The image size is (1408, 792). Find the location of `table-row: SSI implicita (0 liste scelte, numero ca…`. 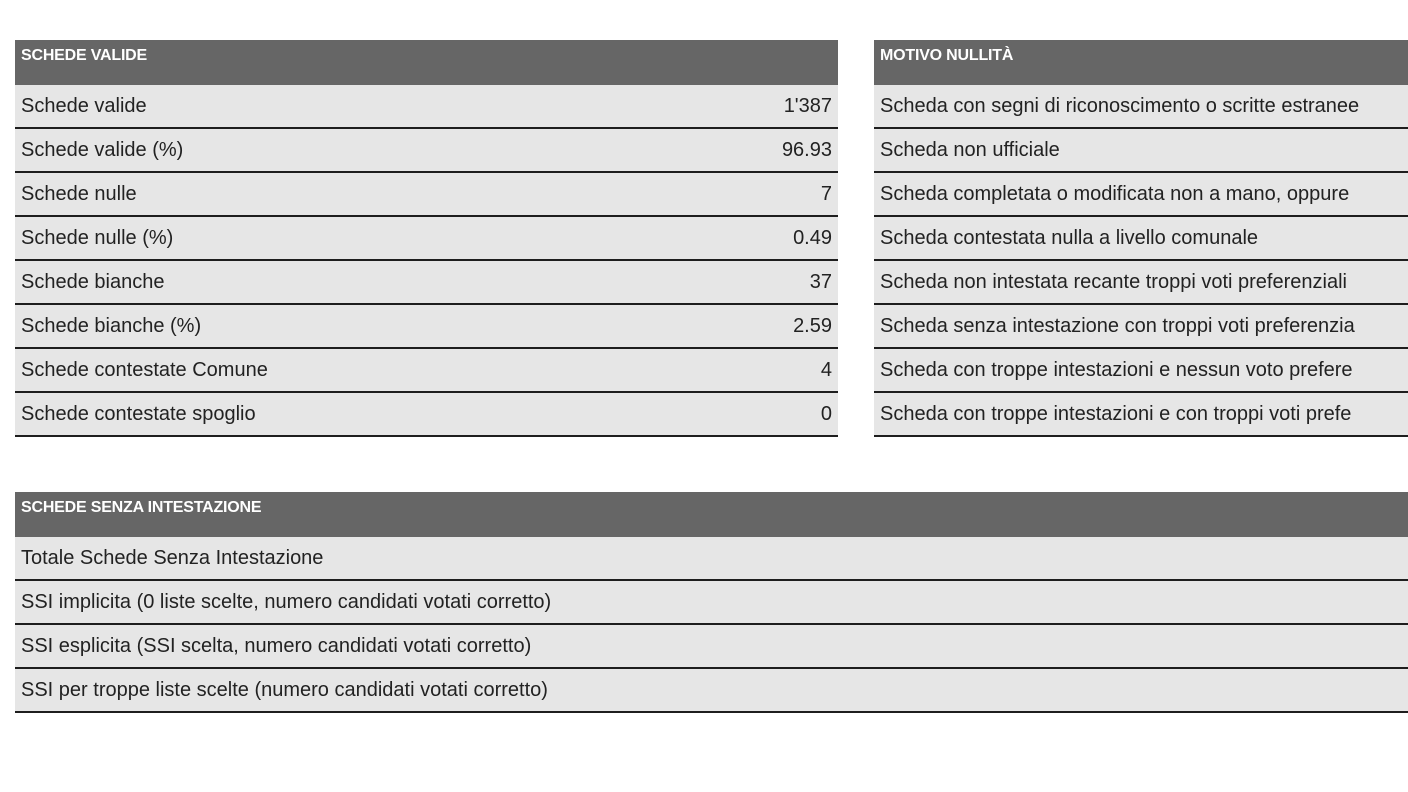

table-row: SSI implicita (0 liste scelte, numero ca… is located at coordinates (711, 603).